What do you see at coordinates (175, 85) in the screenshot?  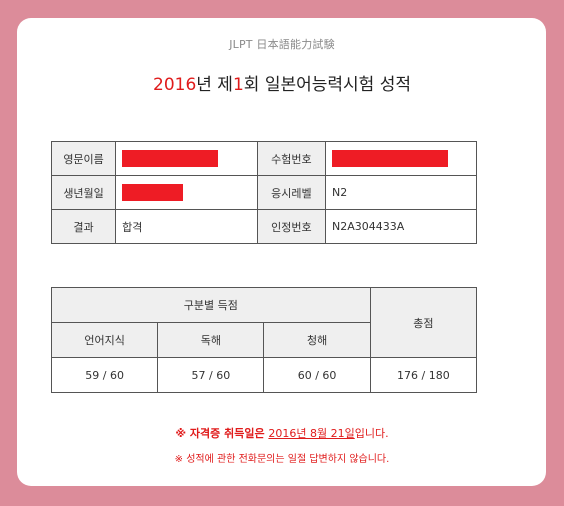 I see `title-year: 2016` at bounding box center [175, 85].